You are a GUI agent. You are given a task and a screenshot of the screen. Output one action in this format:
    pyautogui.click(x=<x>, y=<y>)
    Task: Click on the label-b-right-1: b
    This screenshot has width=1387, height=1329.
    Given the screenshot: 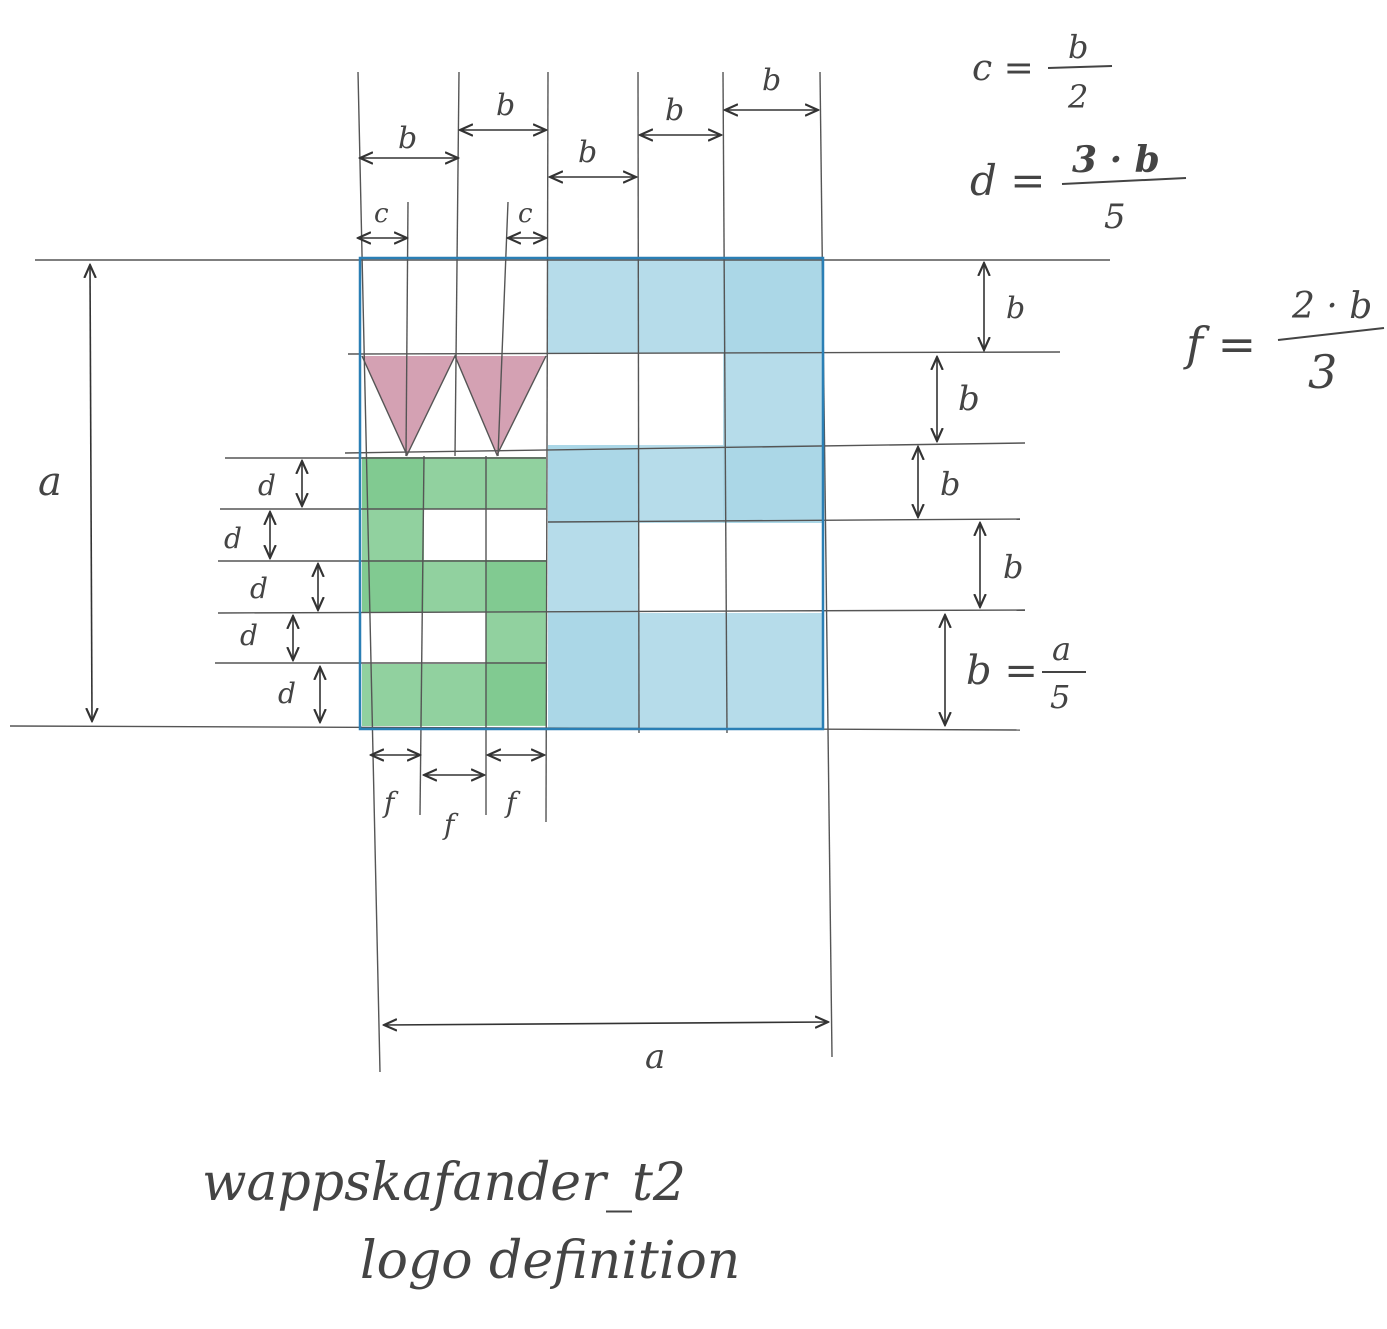 What is the action you would take?
    pyautogui.click(x=1015, y=308)
    